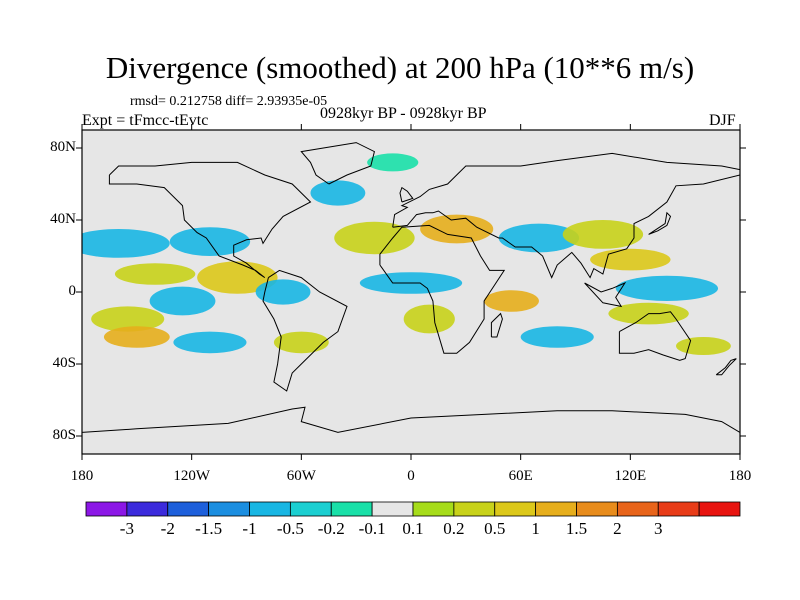 This screenshot has height=600, width=800. What do you see at coordinates (63, 219) in the screenshot?
I see `lat-tick-label: 40N` at bounding box center [63, 219].